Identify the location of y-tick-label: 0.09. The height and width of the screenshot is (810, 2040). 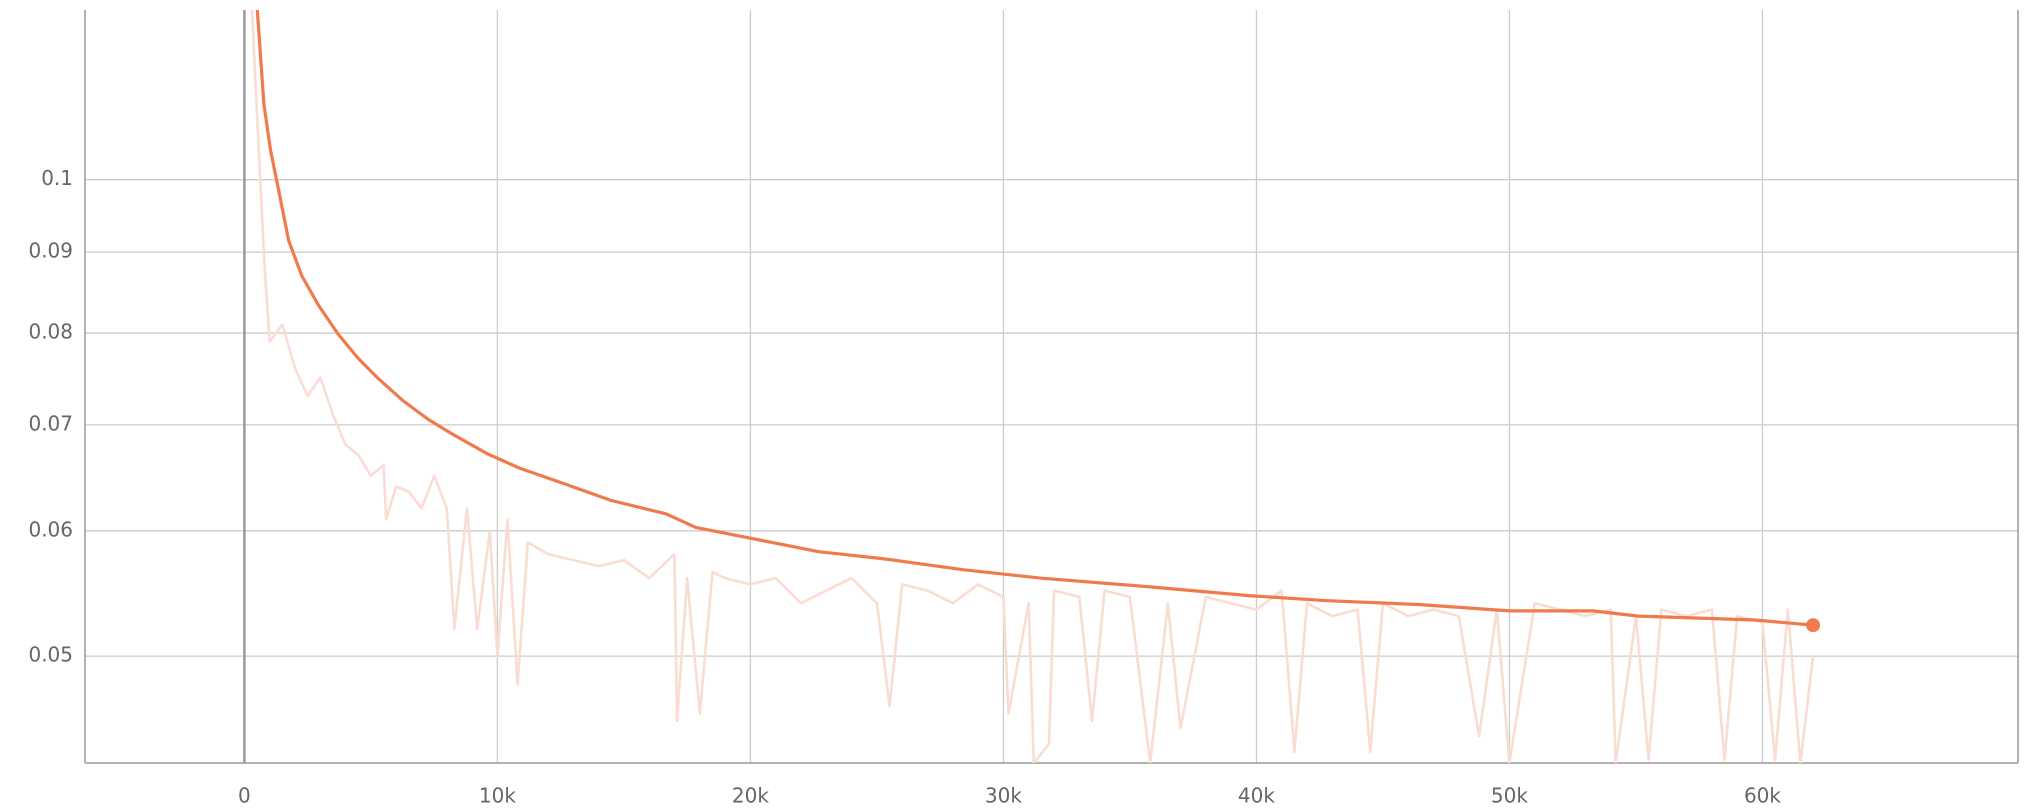
(50, 251).